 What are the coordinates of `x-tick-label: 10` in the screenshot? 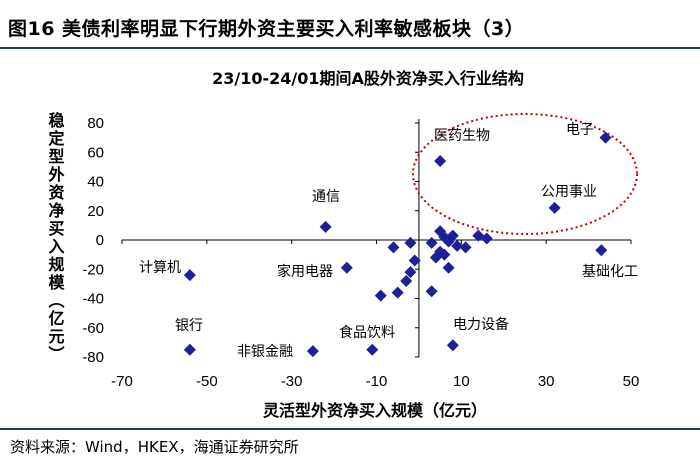 It's located at (461, 381).